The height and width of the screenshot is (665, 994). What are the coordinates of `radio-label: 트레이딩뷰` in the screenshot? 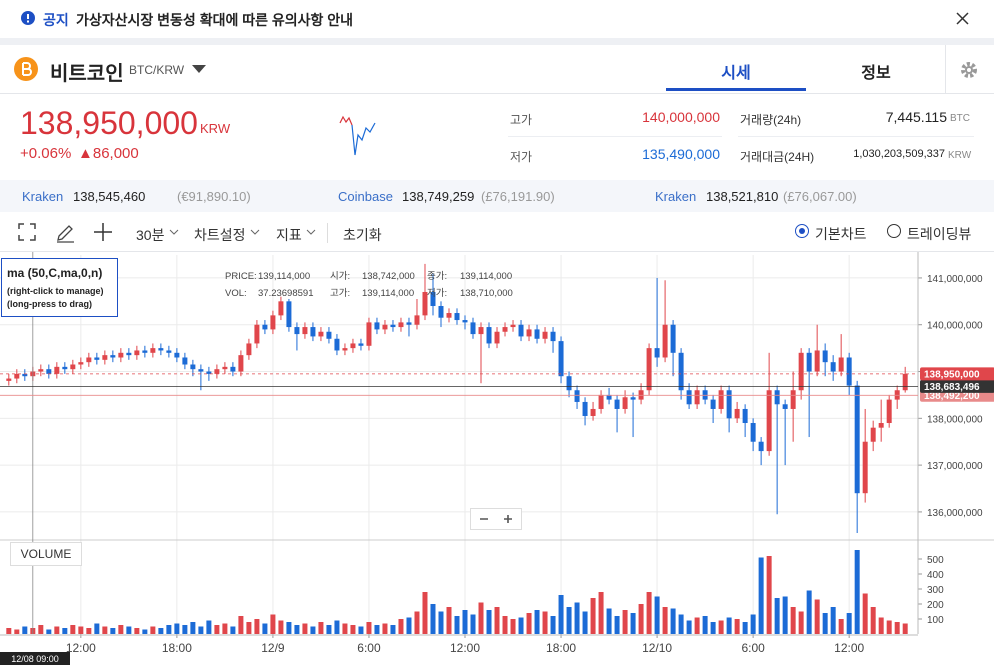 It's located at (939, 234).